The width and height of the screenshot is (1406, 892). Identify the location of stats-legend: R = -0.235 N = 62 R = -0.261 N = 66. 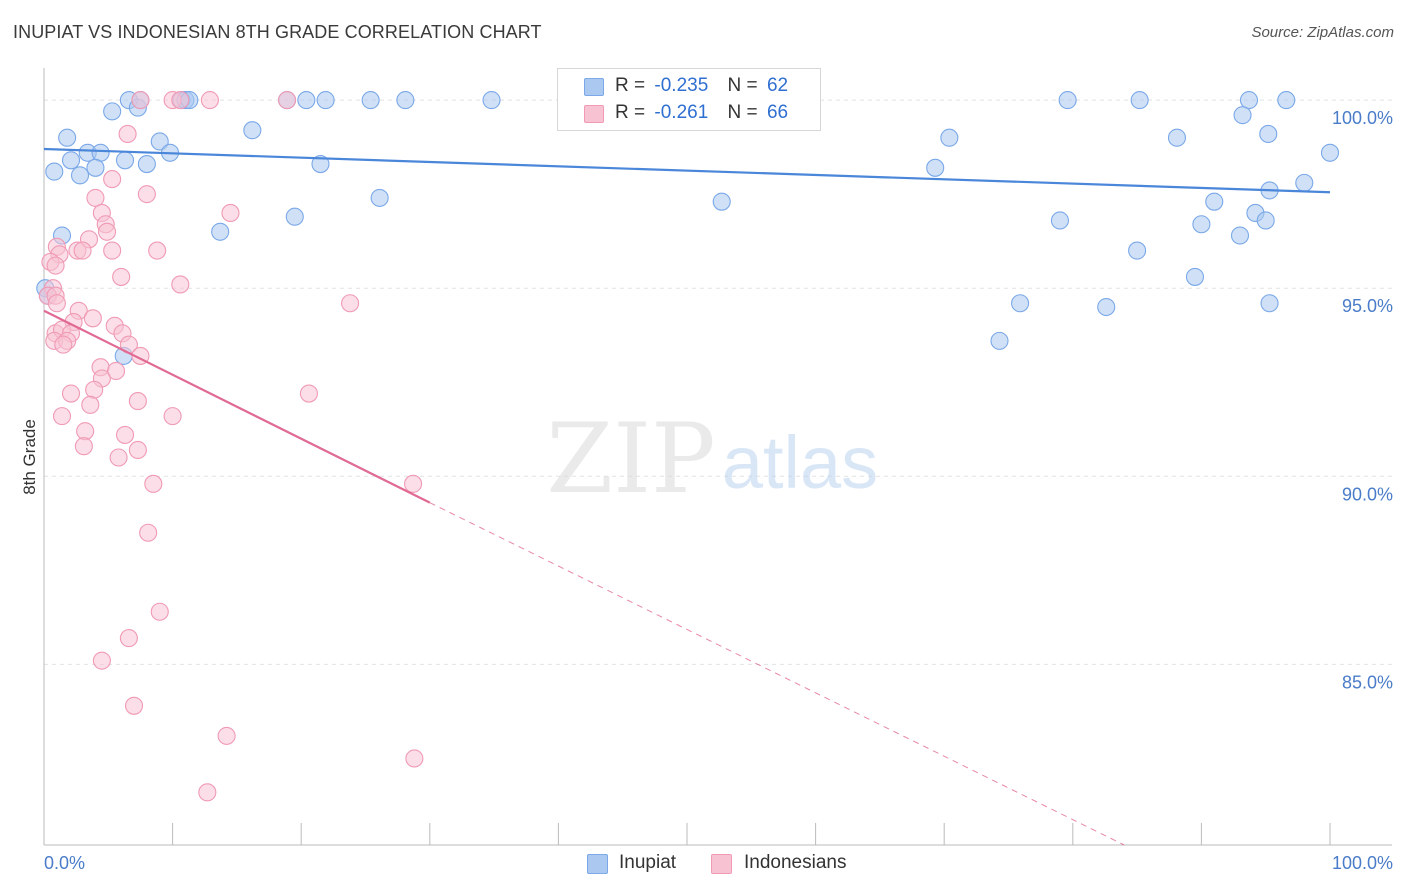
(689, 99).